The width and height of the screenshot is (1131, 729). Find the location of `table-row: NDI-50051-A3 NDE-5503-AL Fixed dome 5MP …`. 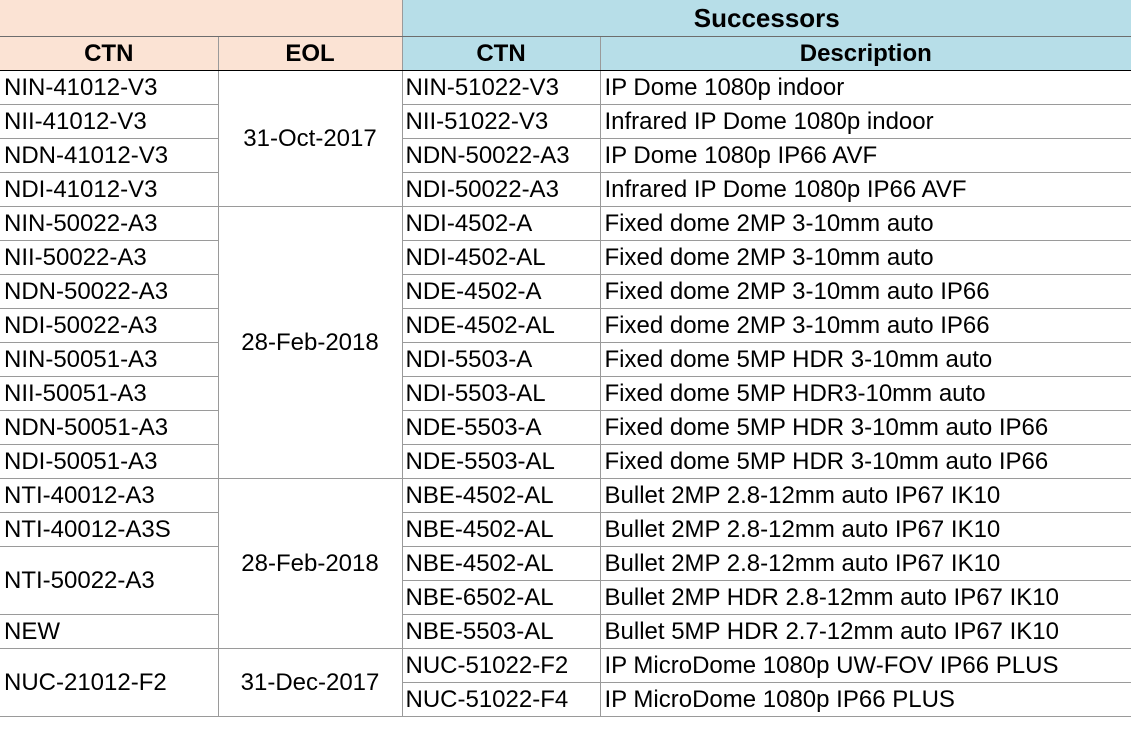

table-row: NDI-50051-A3 NDE-5503-AL Fixed dome 5MP … is located at coordinates (565, 461).